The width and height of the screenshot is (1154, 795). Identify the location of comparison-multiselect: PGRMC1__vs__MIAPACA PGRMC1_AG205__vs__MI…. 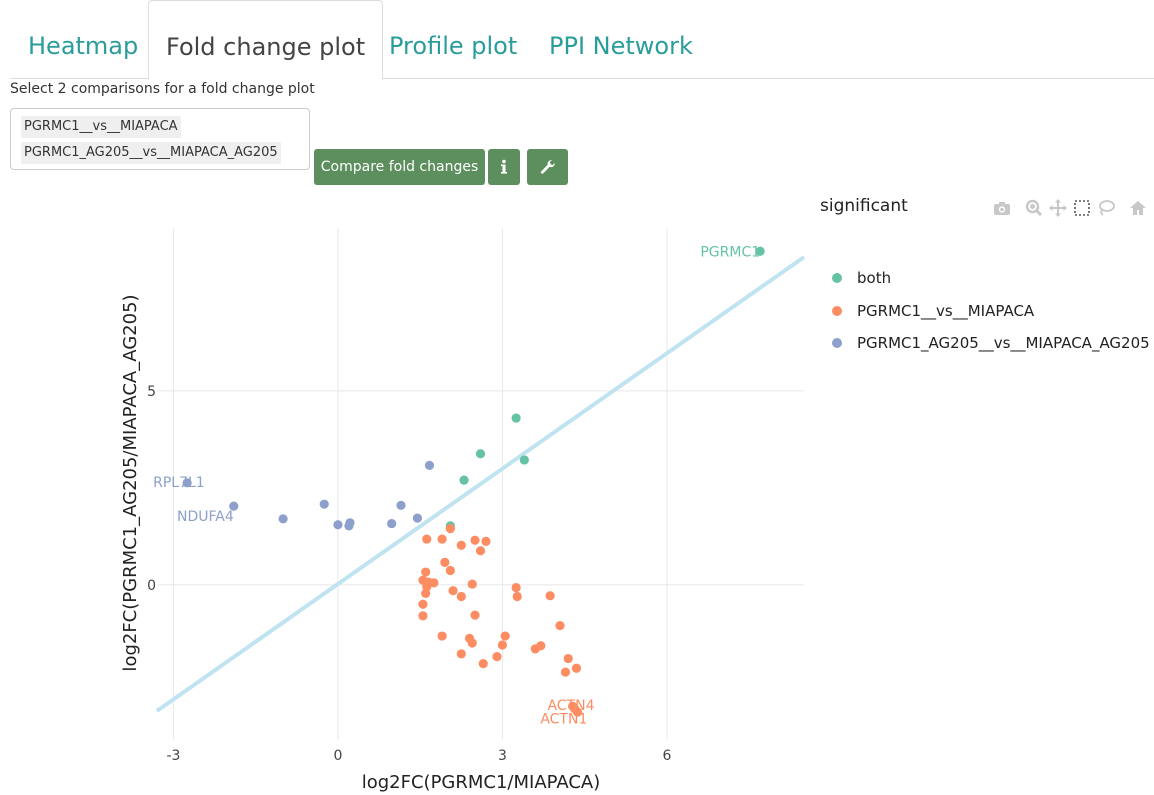
(160, 139).